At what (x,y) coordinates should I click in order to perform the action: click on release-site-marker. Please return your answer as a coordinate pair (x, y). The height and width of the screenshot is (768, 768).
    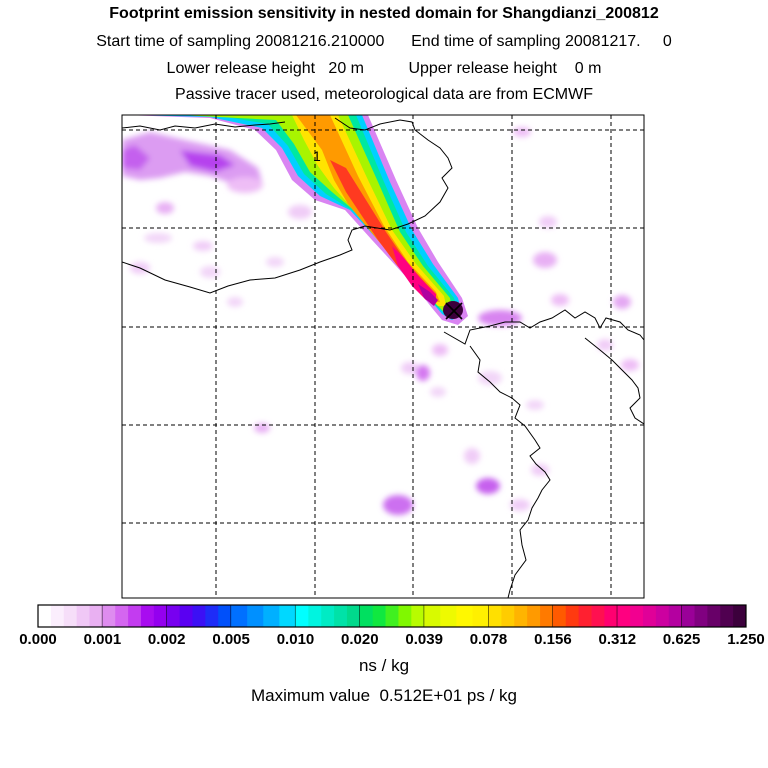
    Looking at the image, I should click on (454, 311).